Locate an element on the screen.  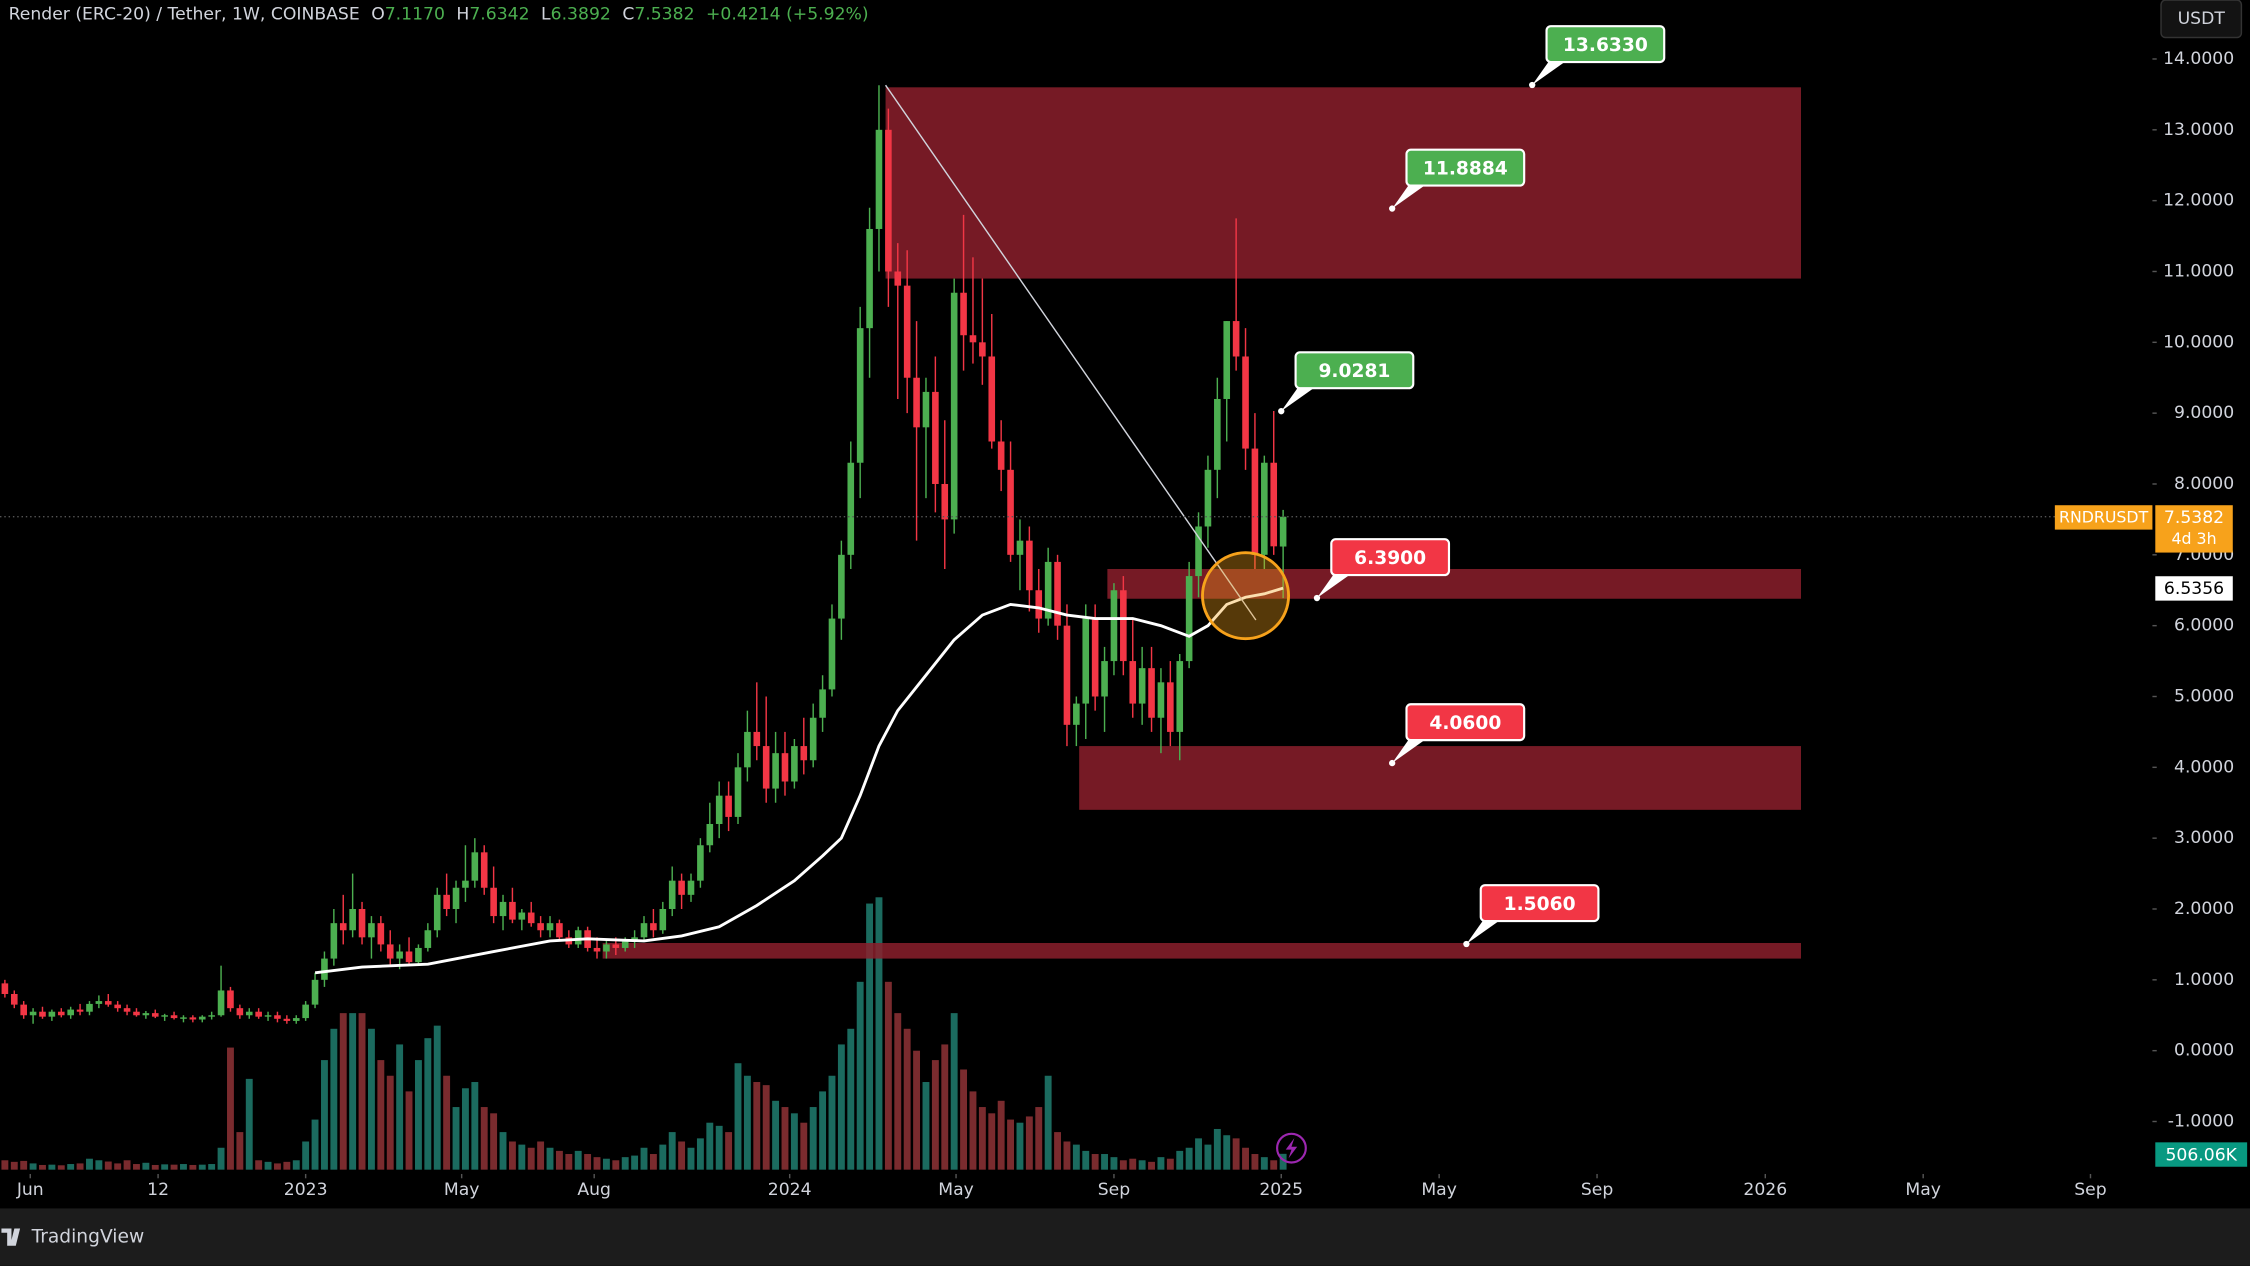
currency-button: USDT is located at coordinates (2201, 19).